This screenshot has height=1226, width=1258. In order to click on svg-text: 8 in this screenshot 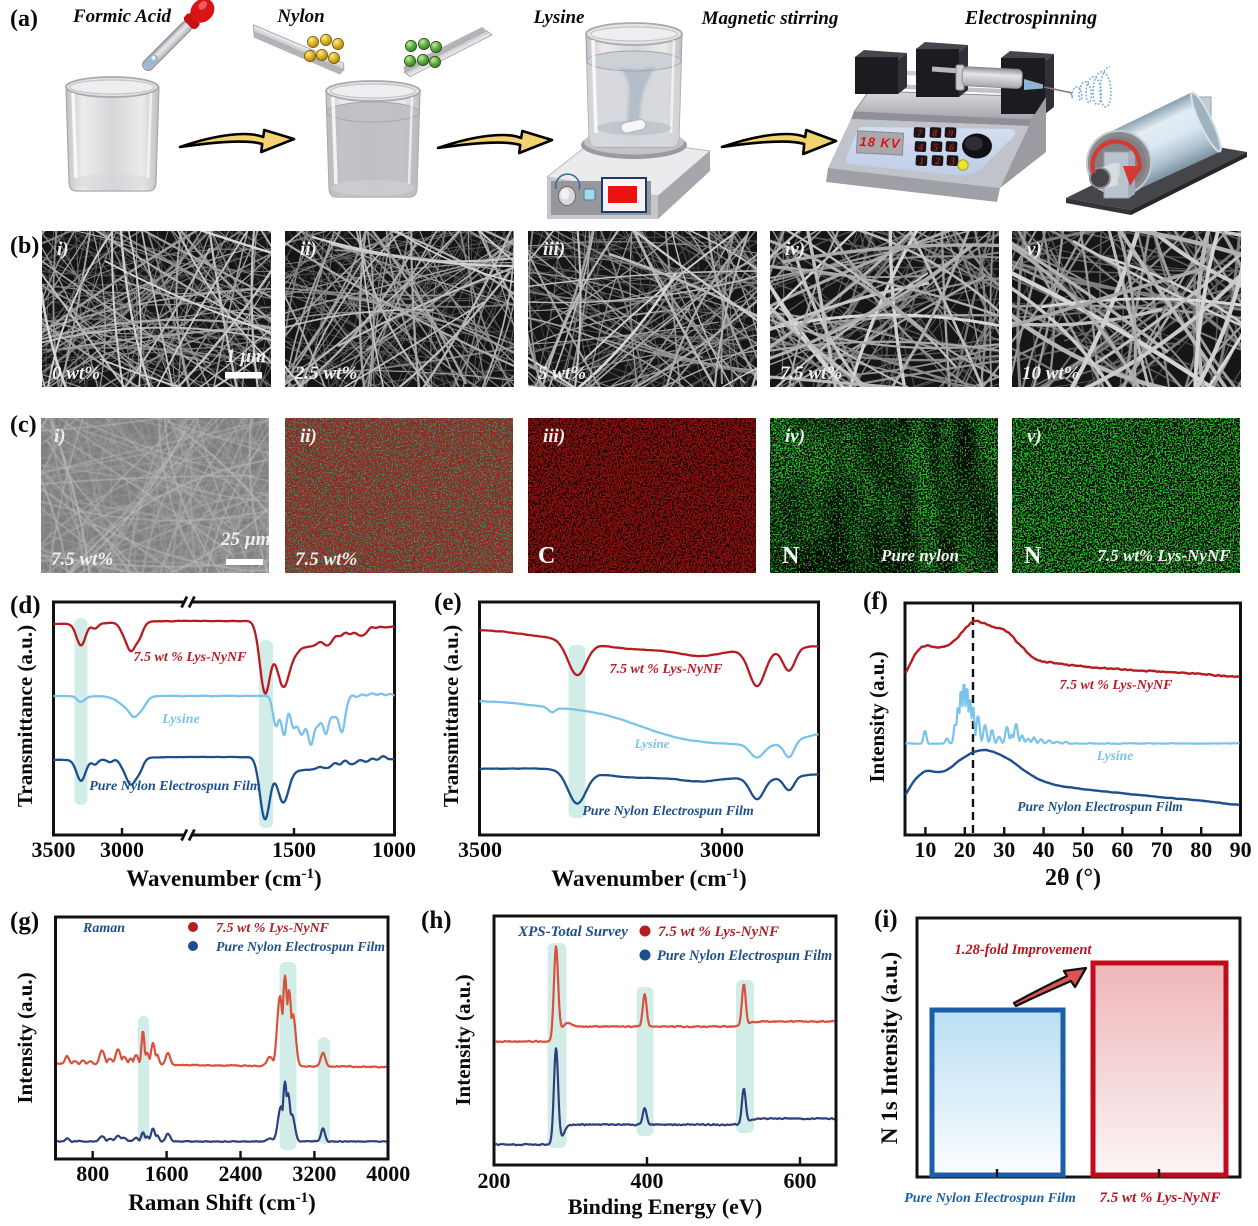, I will do `click(935, 133)`.